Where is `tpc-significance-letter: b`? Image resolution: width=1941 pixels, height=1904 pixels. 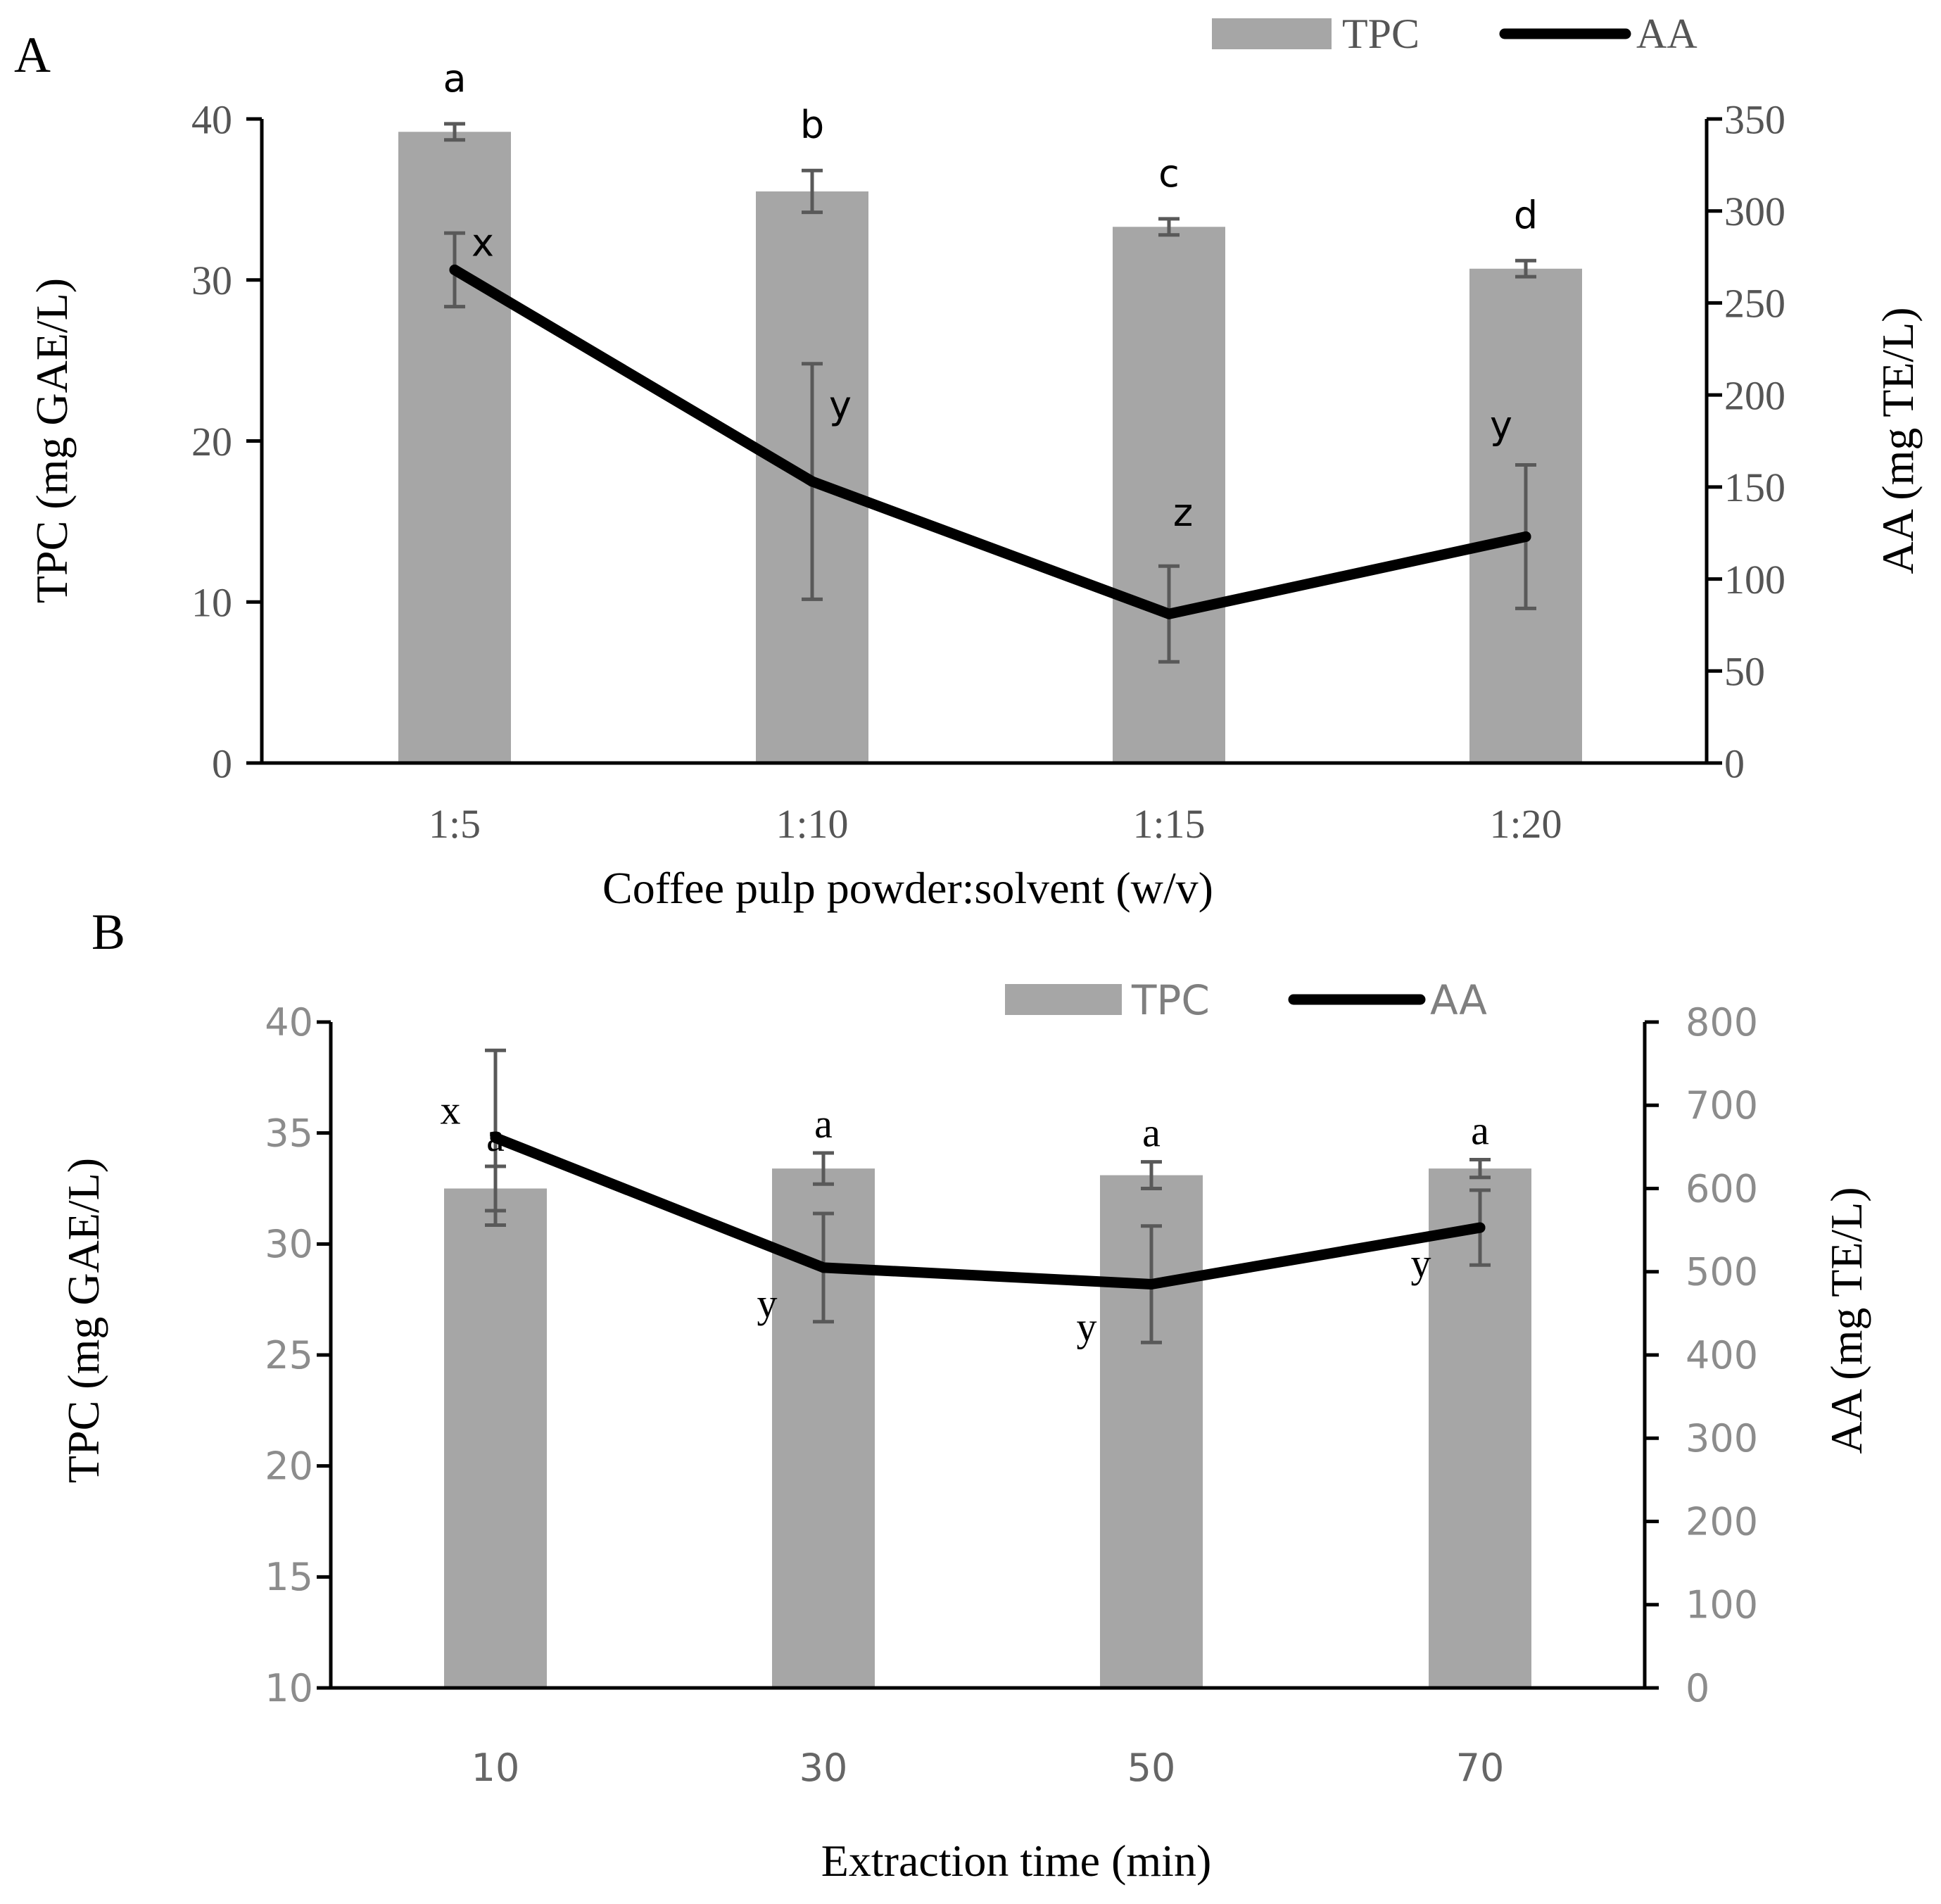 tpc-significance-letter: b is located at coordinates (812, 125).